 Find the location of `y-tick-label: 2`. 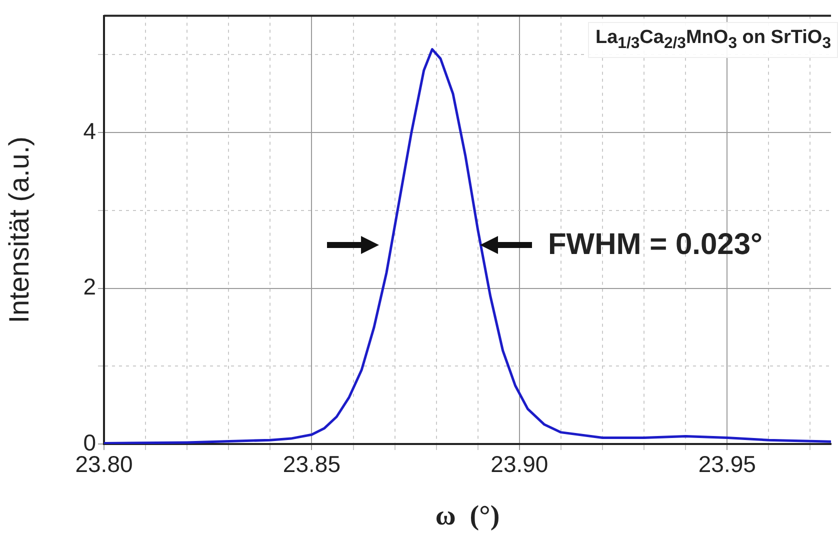

y-tick-label: 2 is located at coordinates (89, 287).